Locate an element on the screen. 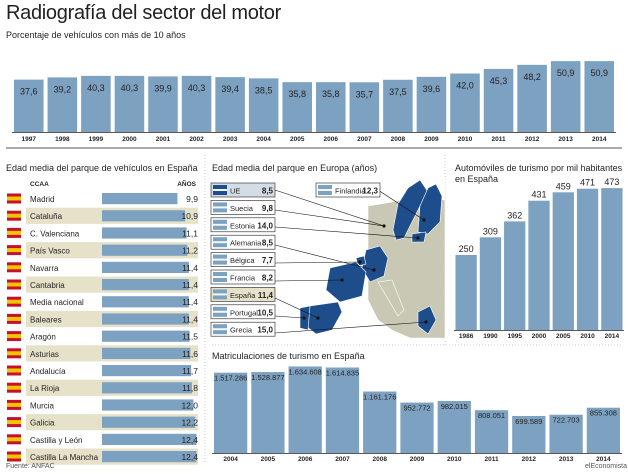 The image size is (628, 474). finland-flag-icon is located at coordinates (325, 190).